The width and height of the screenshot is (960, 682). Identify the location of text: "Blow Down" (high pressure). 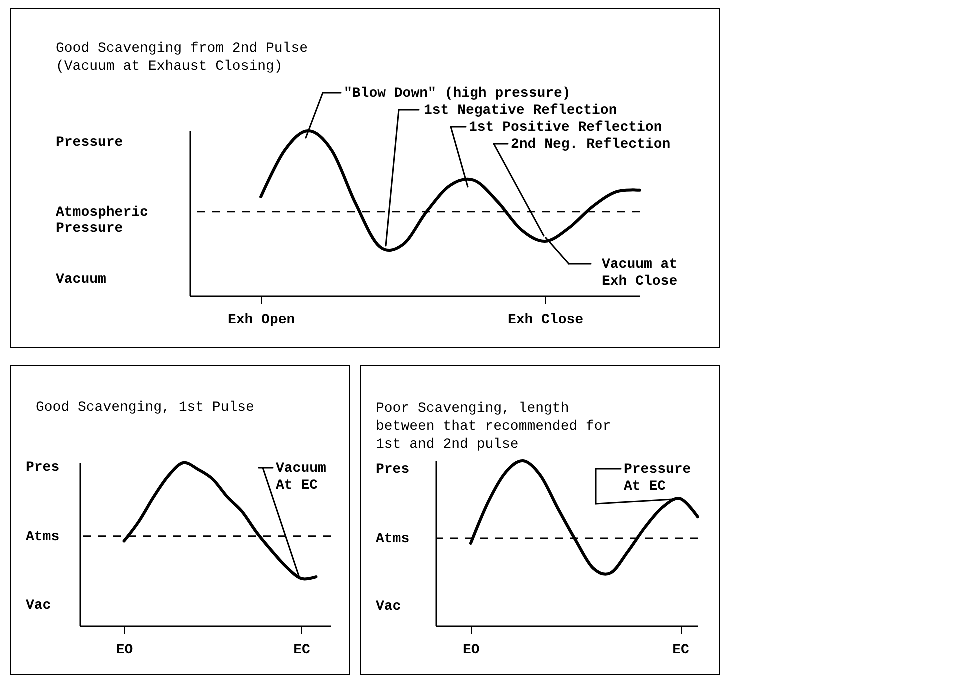
(457, 94).